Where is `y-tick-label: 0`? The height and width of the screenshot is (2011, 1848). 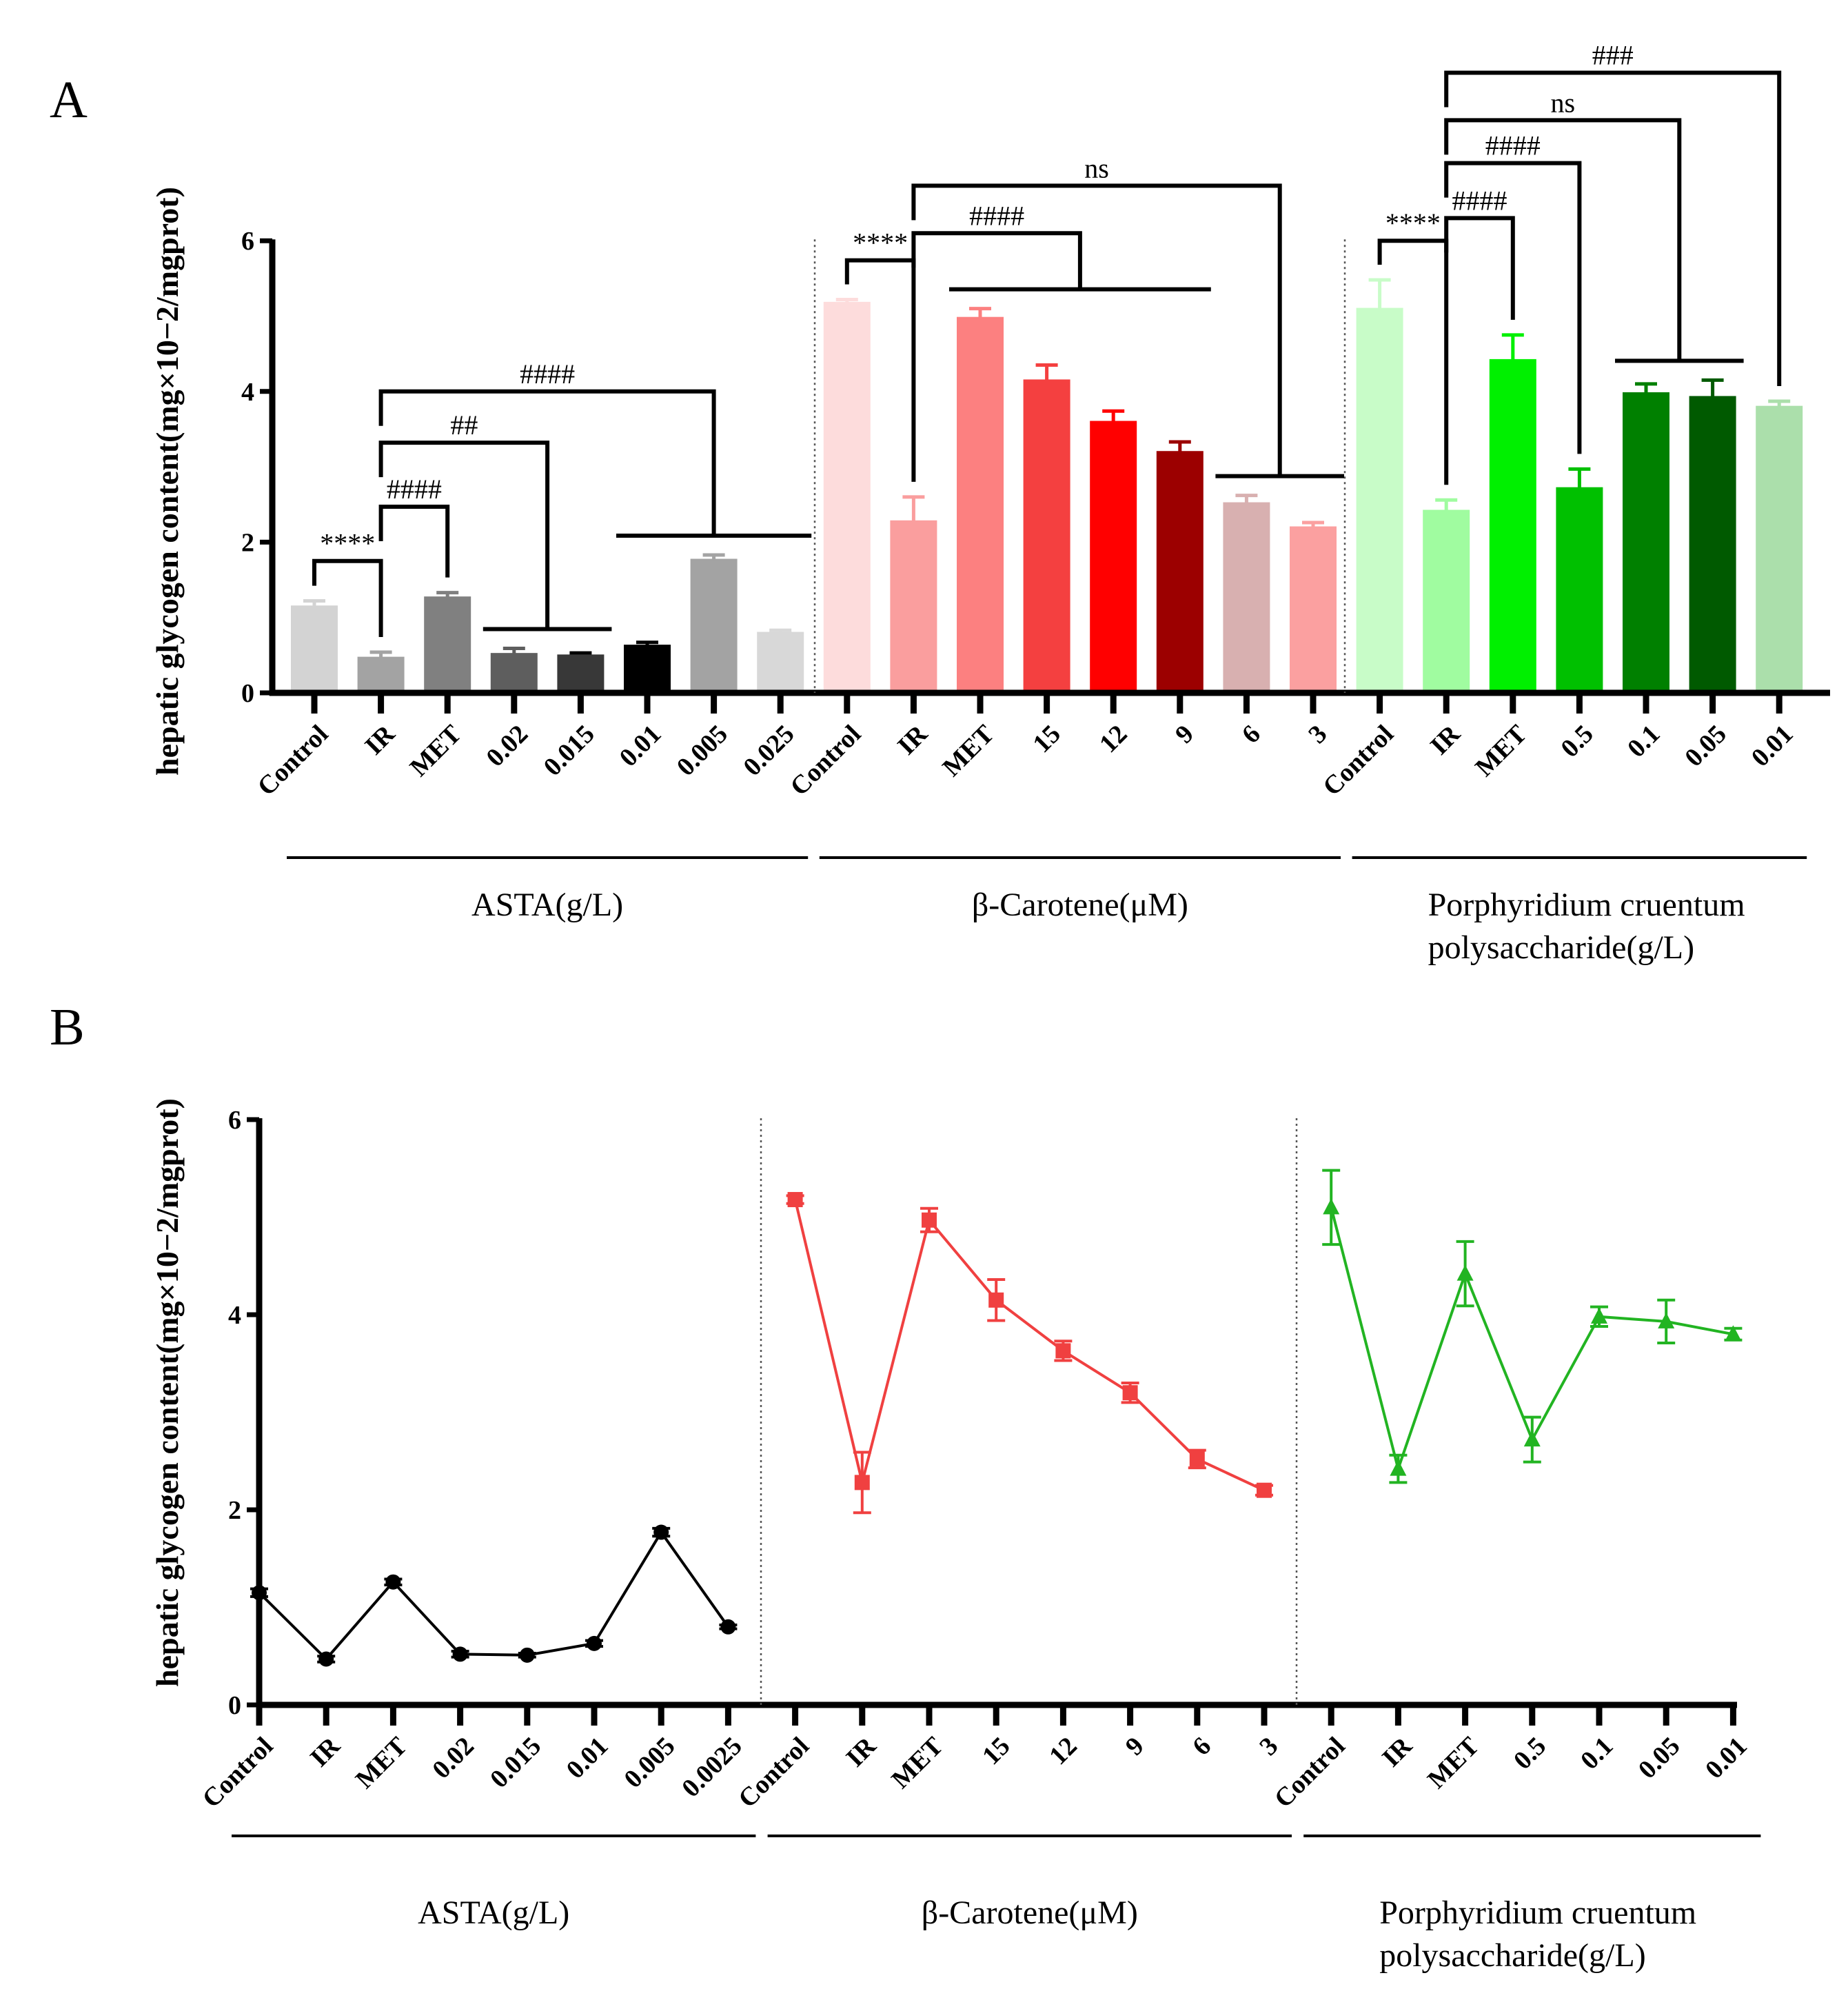 y-tick-label: 0 is located at coordinates (234, 1705).